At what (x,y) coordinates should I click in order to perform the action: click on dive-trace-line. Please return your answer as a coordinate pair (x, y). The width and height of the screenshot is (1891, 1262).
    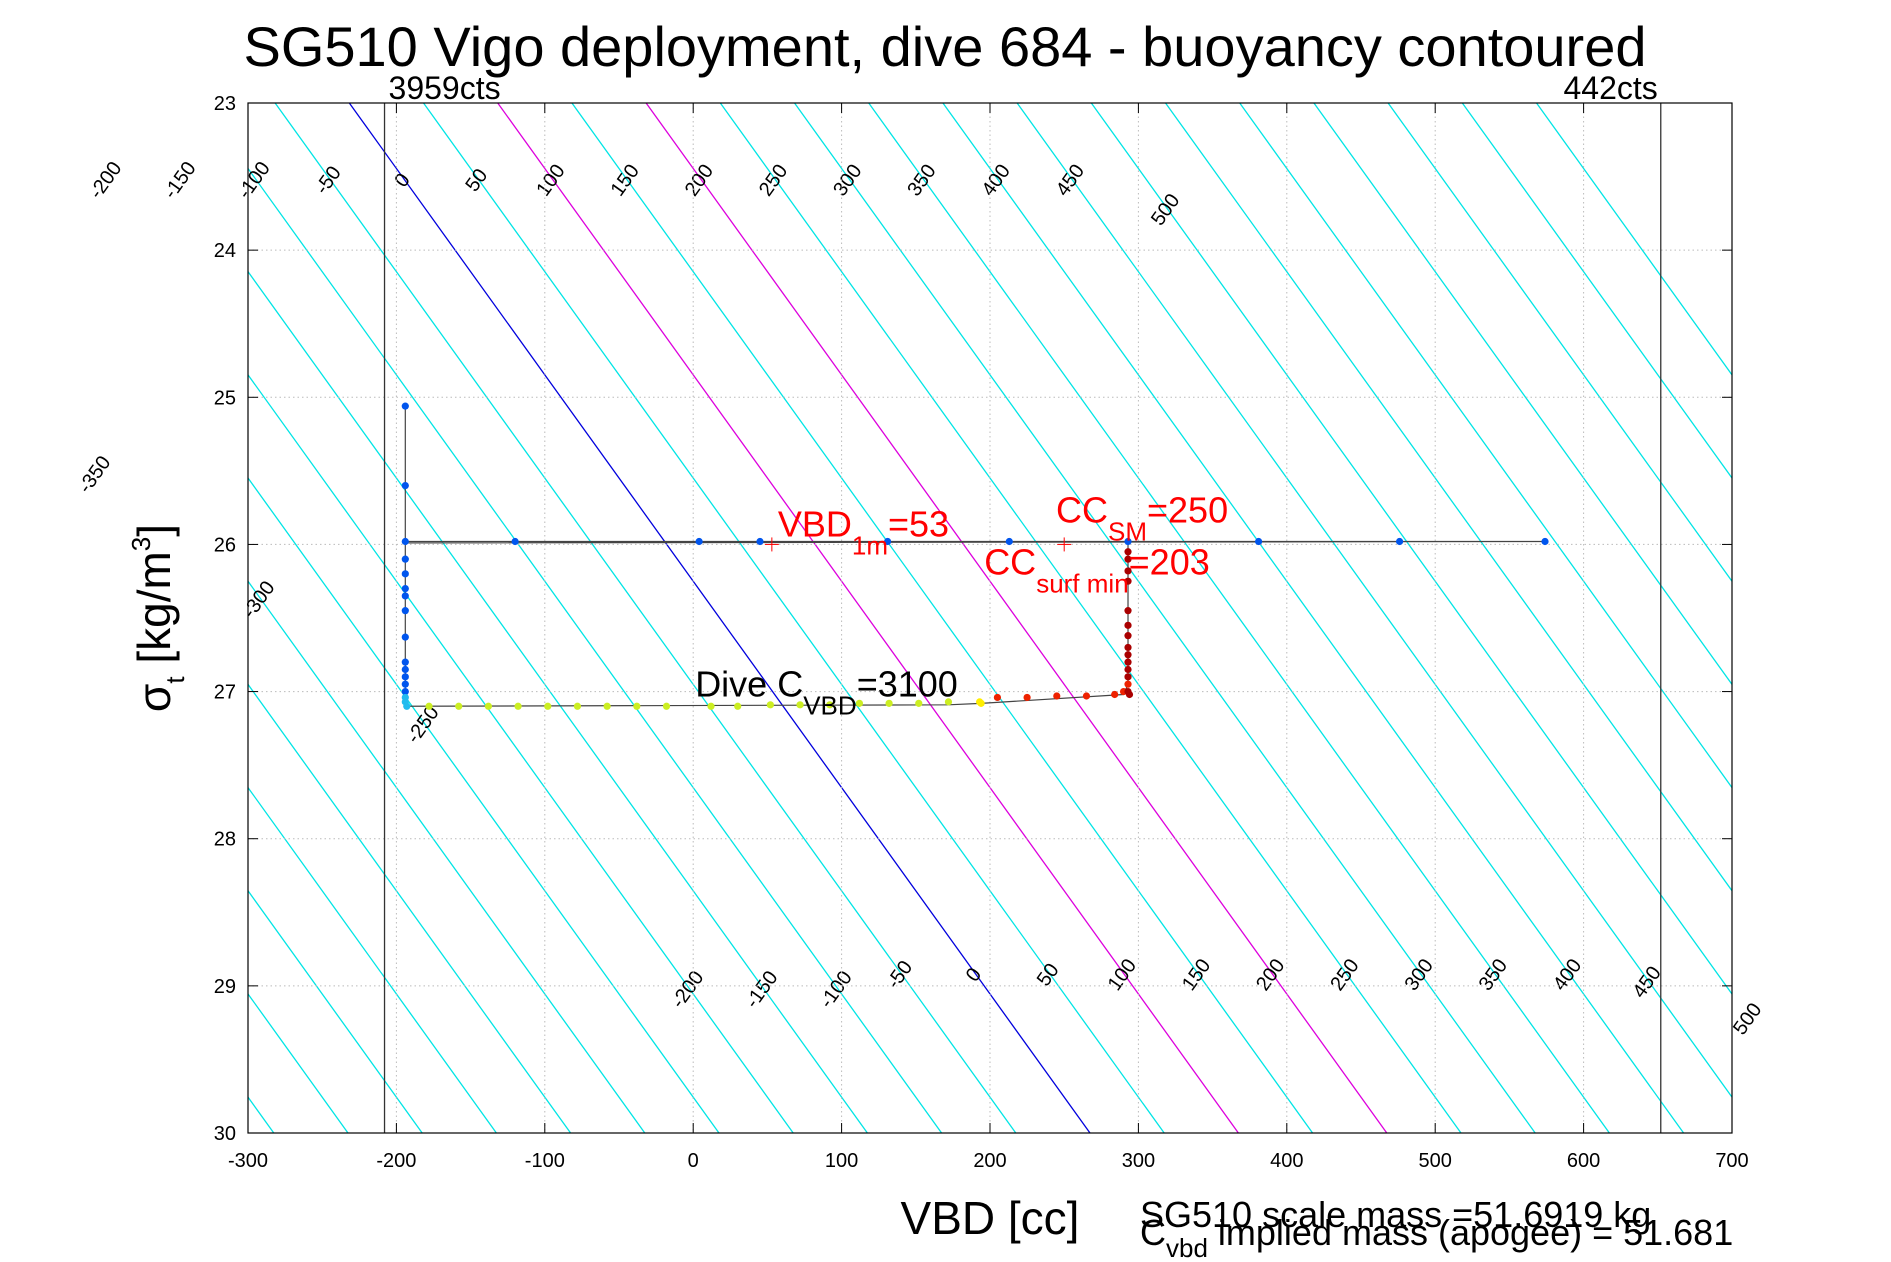
    Looking at the image, I should click on (975, 556).